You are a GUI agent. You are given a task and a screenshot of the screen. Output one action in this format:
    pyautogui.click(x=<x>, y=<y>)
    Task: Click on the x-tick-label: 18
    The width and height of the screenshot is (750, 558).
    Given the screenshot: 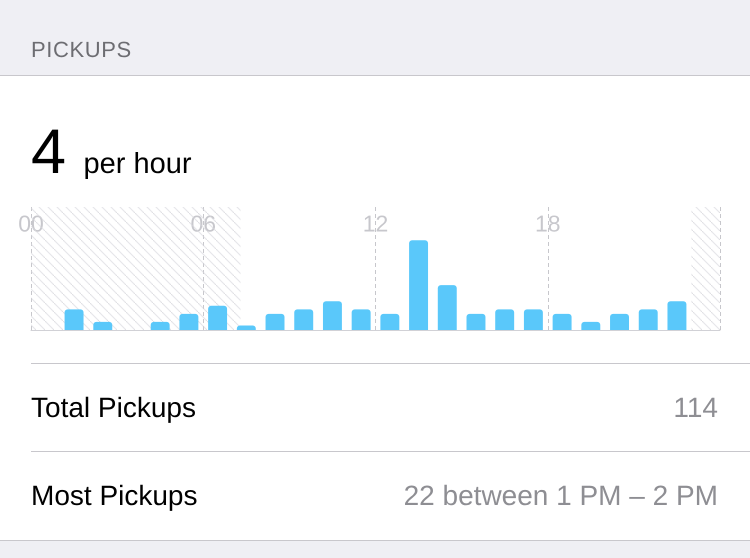 What is the action you would take?
    pyautogui.click(x=547, y=223)
    